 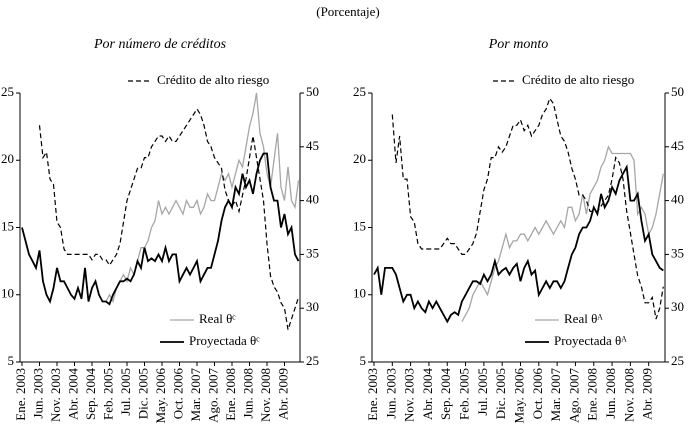 What do you see at coordinates (348, 11) in the screenshot?
I see `header: (Porcentaje)` at bounding box center [348, 11].